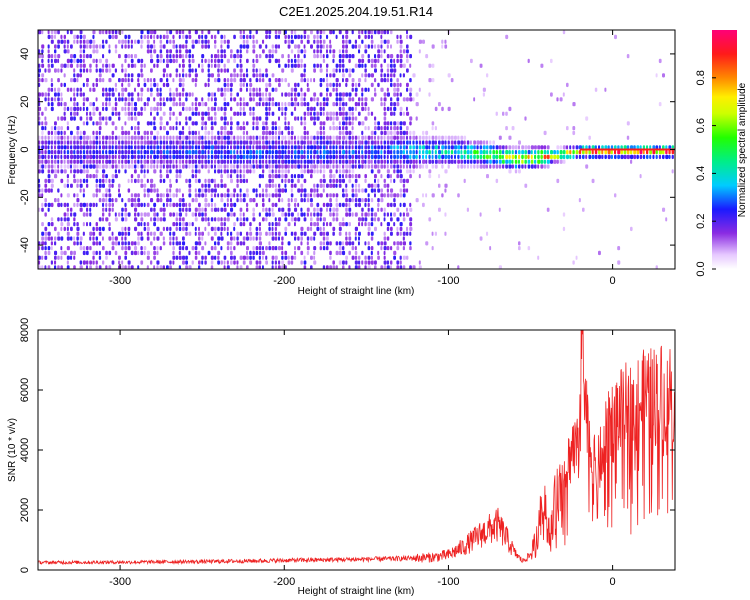 The height and width of the screenshot is (600, 750). I want to click on snr-x-axis-label: Height of straight line (km), so click(356, 591).